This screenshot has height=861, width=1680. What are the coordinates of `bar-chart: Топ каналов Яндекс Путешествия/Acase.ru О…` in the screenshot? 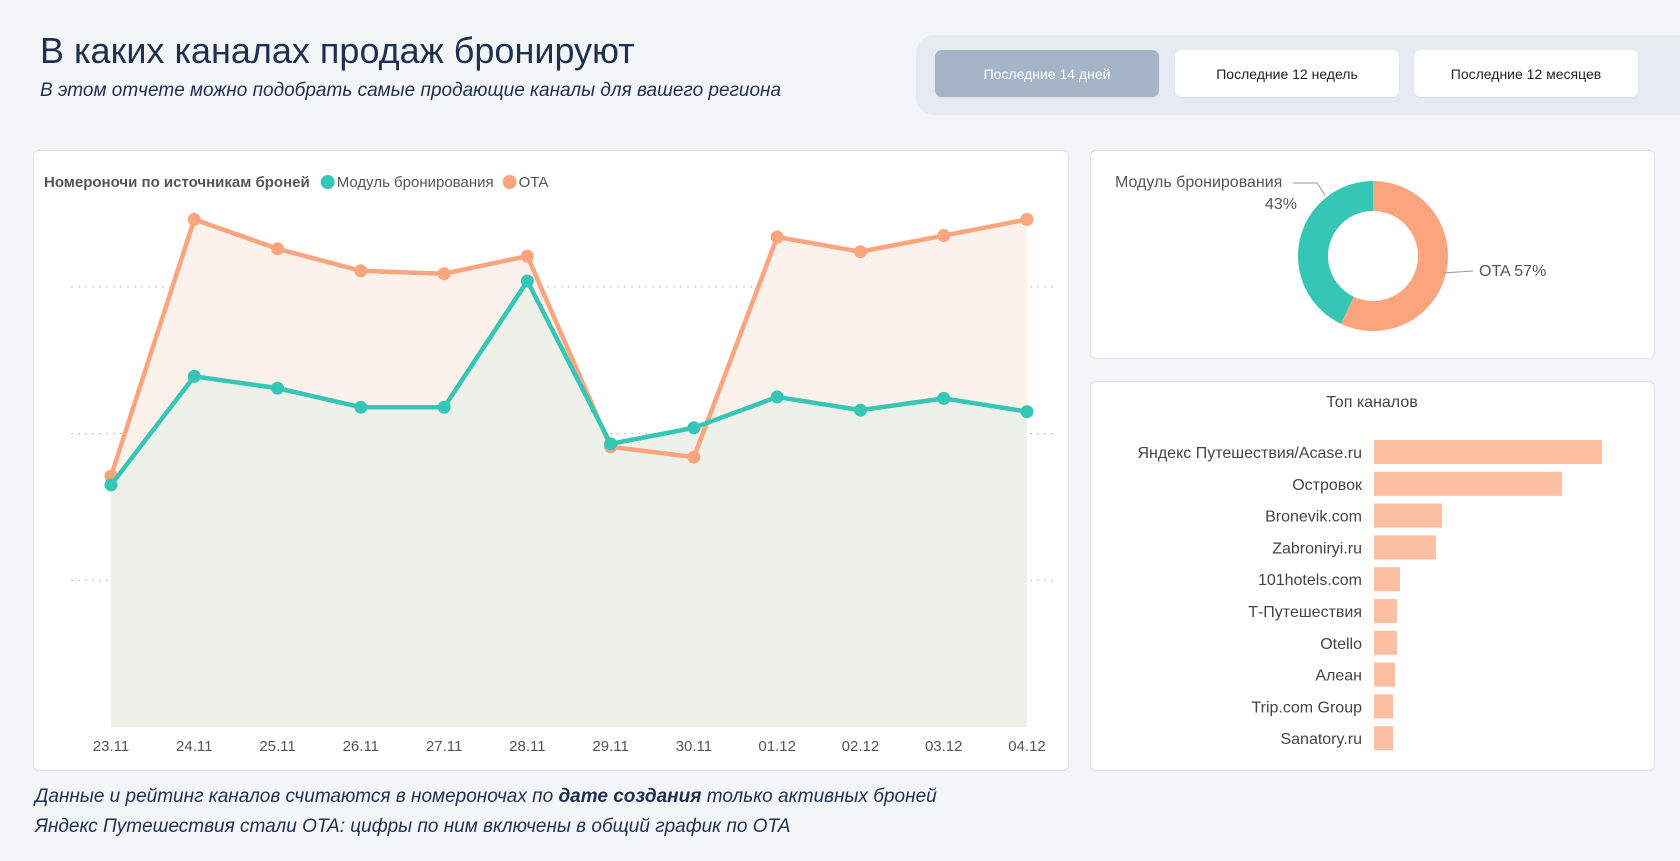 It's located at (1369, 572).